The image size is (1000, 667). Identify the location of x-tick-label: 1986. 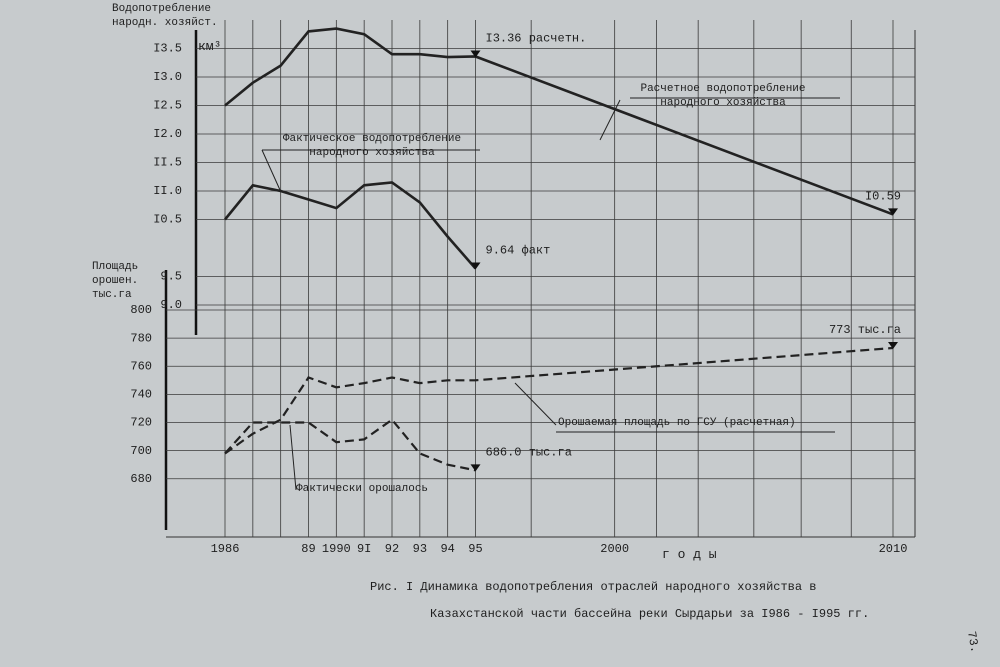
(225, 549).